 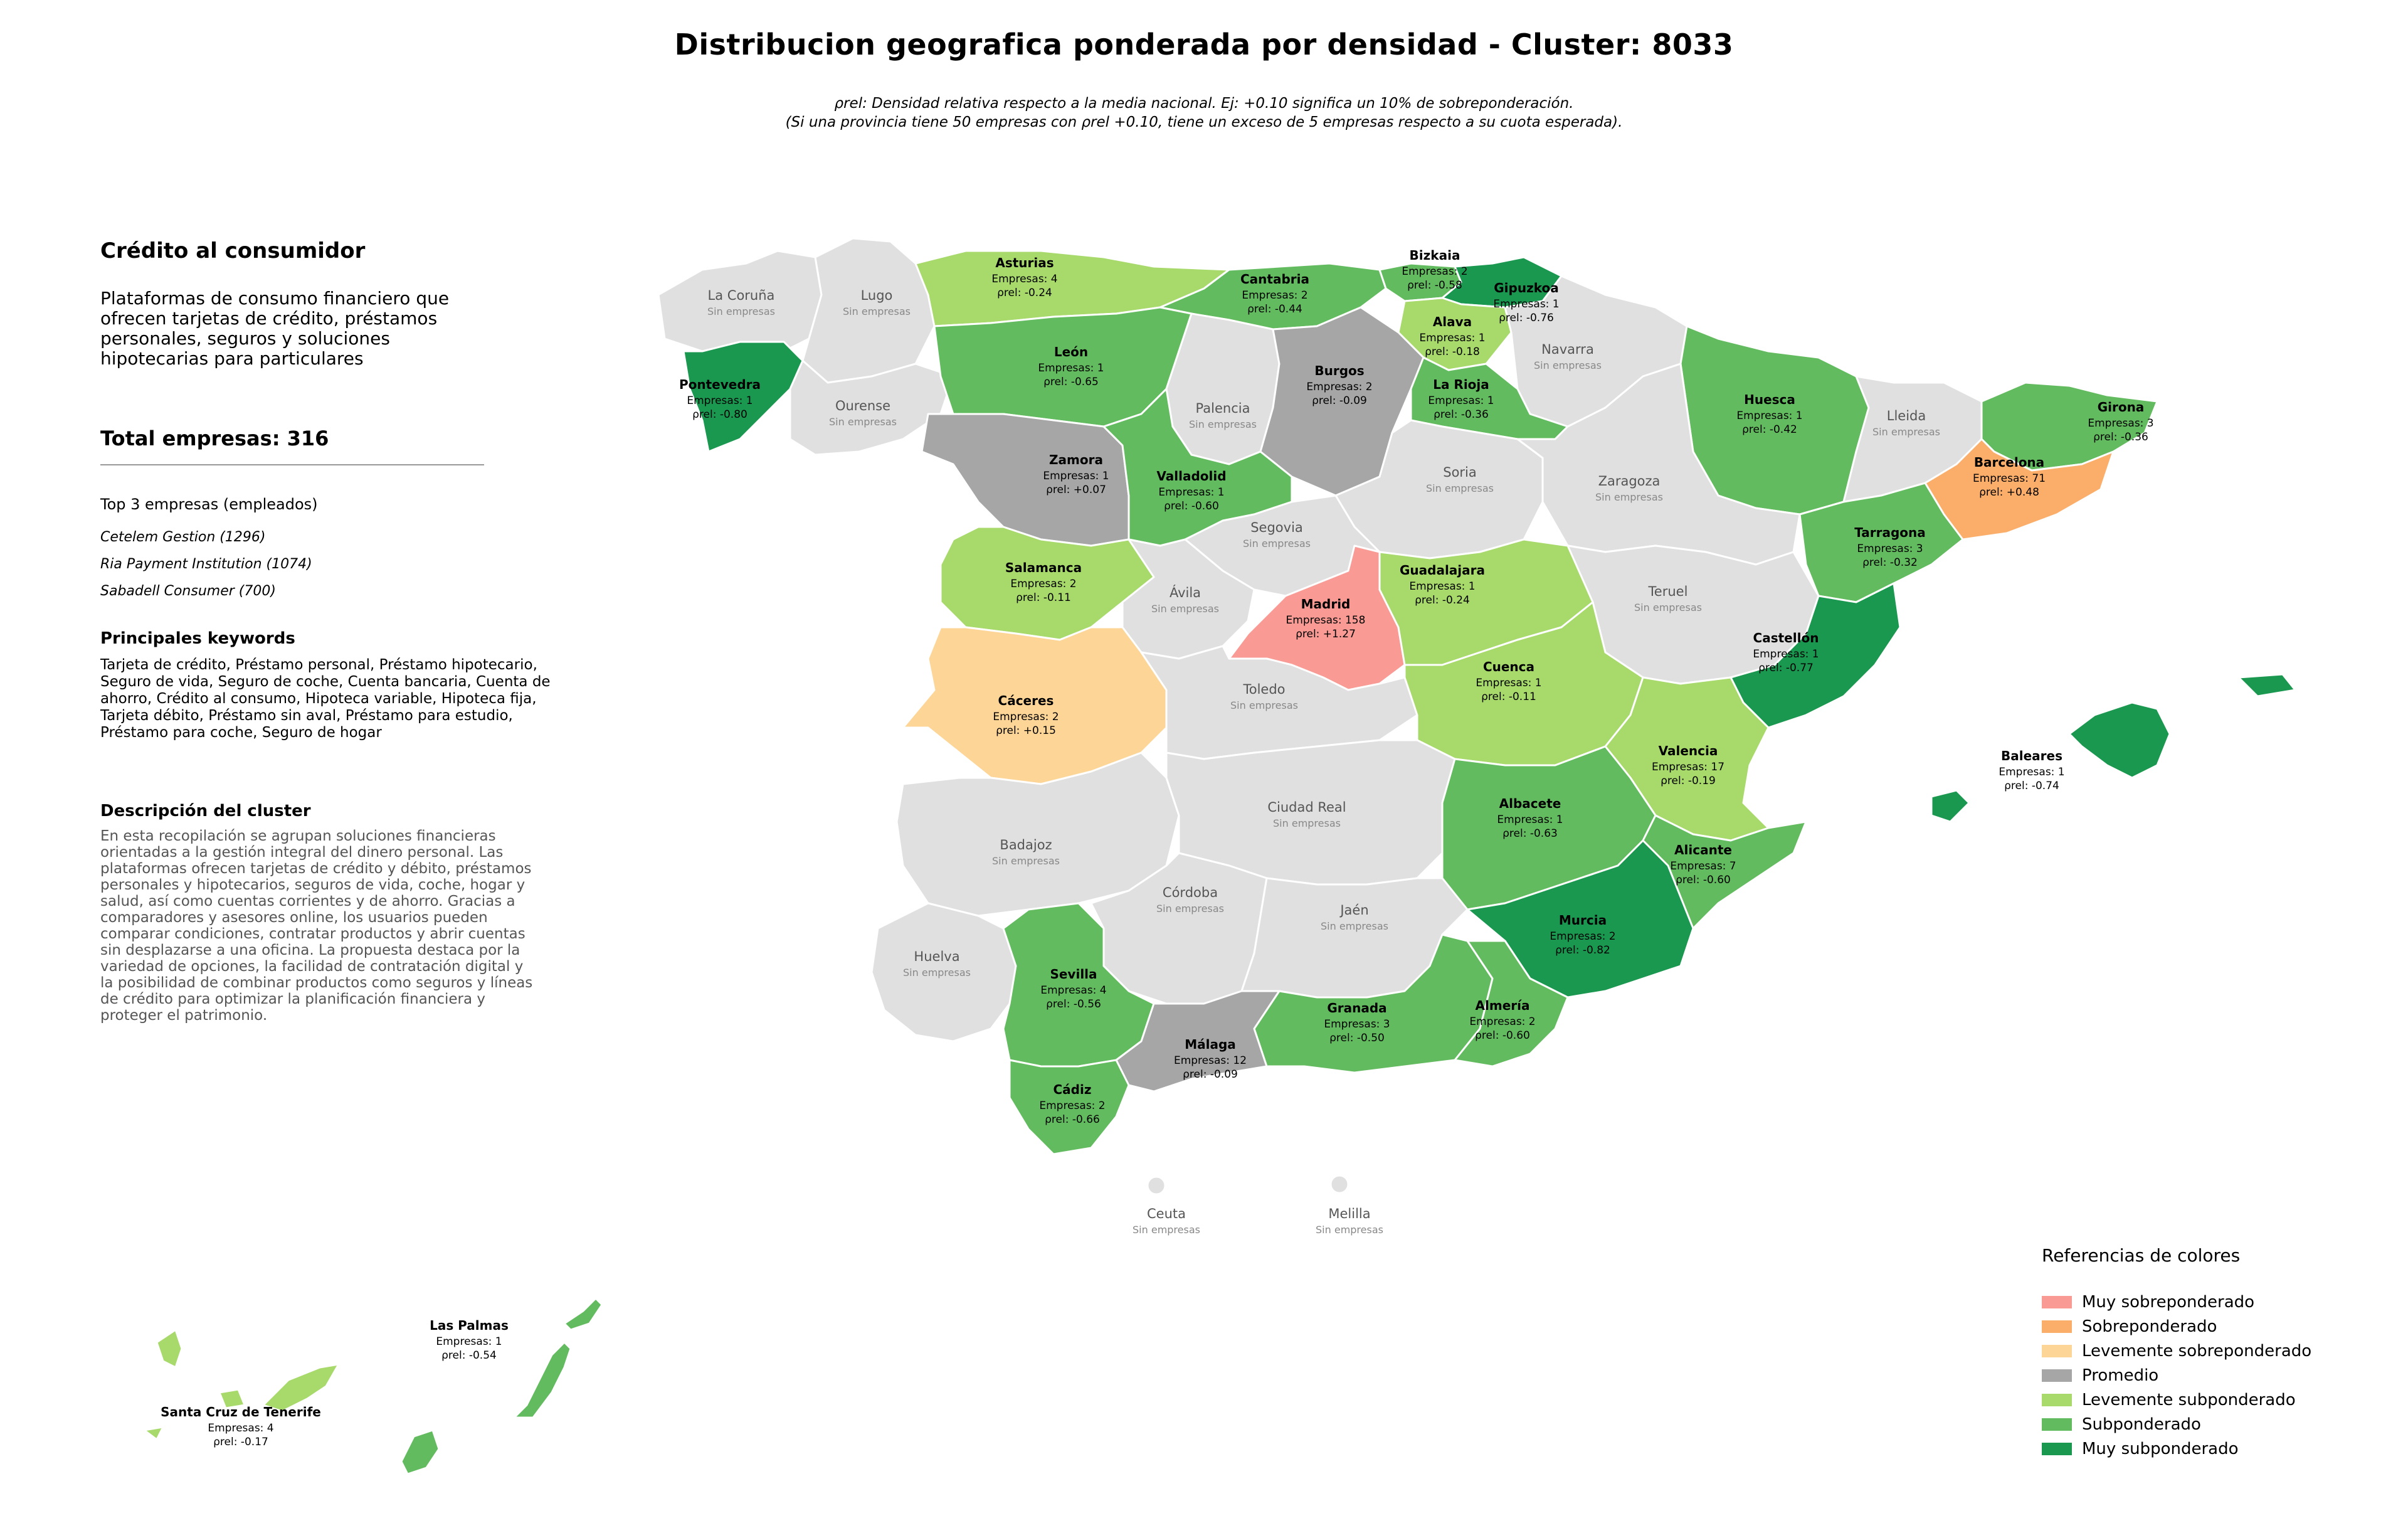 I want to click on legend-label: Muy sobreponderado, so click(x=2168, y=1302).